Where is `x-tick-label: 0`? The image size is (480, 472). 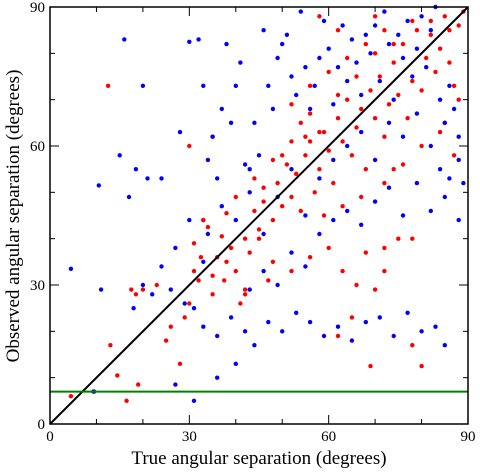
x-tick-label: 0 is located at coordinates (50, 437).